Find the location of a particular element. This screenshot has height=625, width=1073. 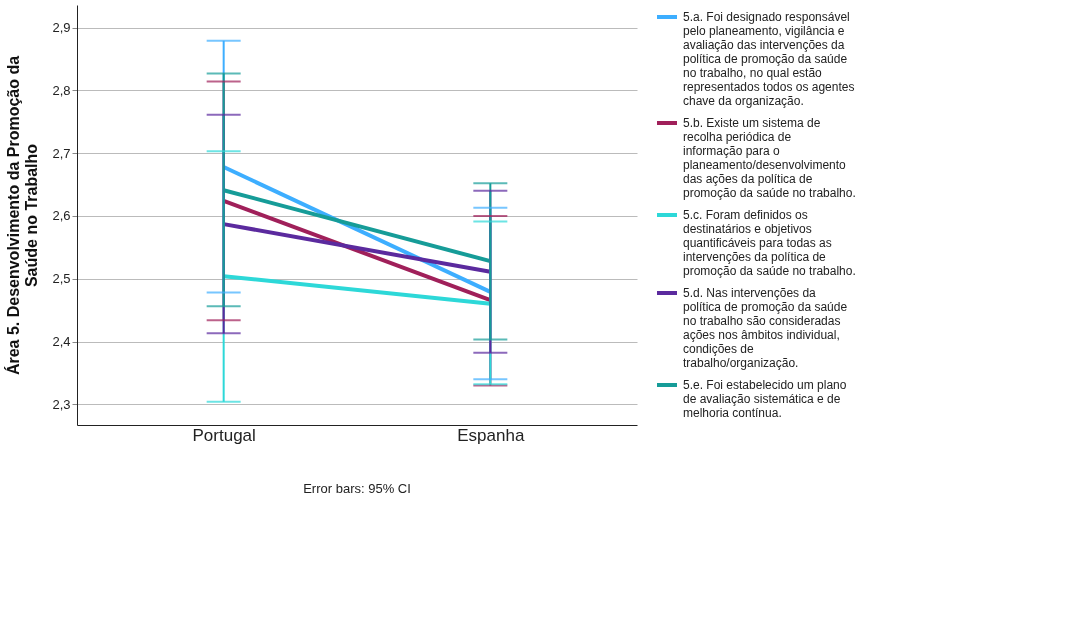

y-tick-label: 2,4 is located at coordinates (61, 341).